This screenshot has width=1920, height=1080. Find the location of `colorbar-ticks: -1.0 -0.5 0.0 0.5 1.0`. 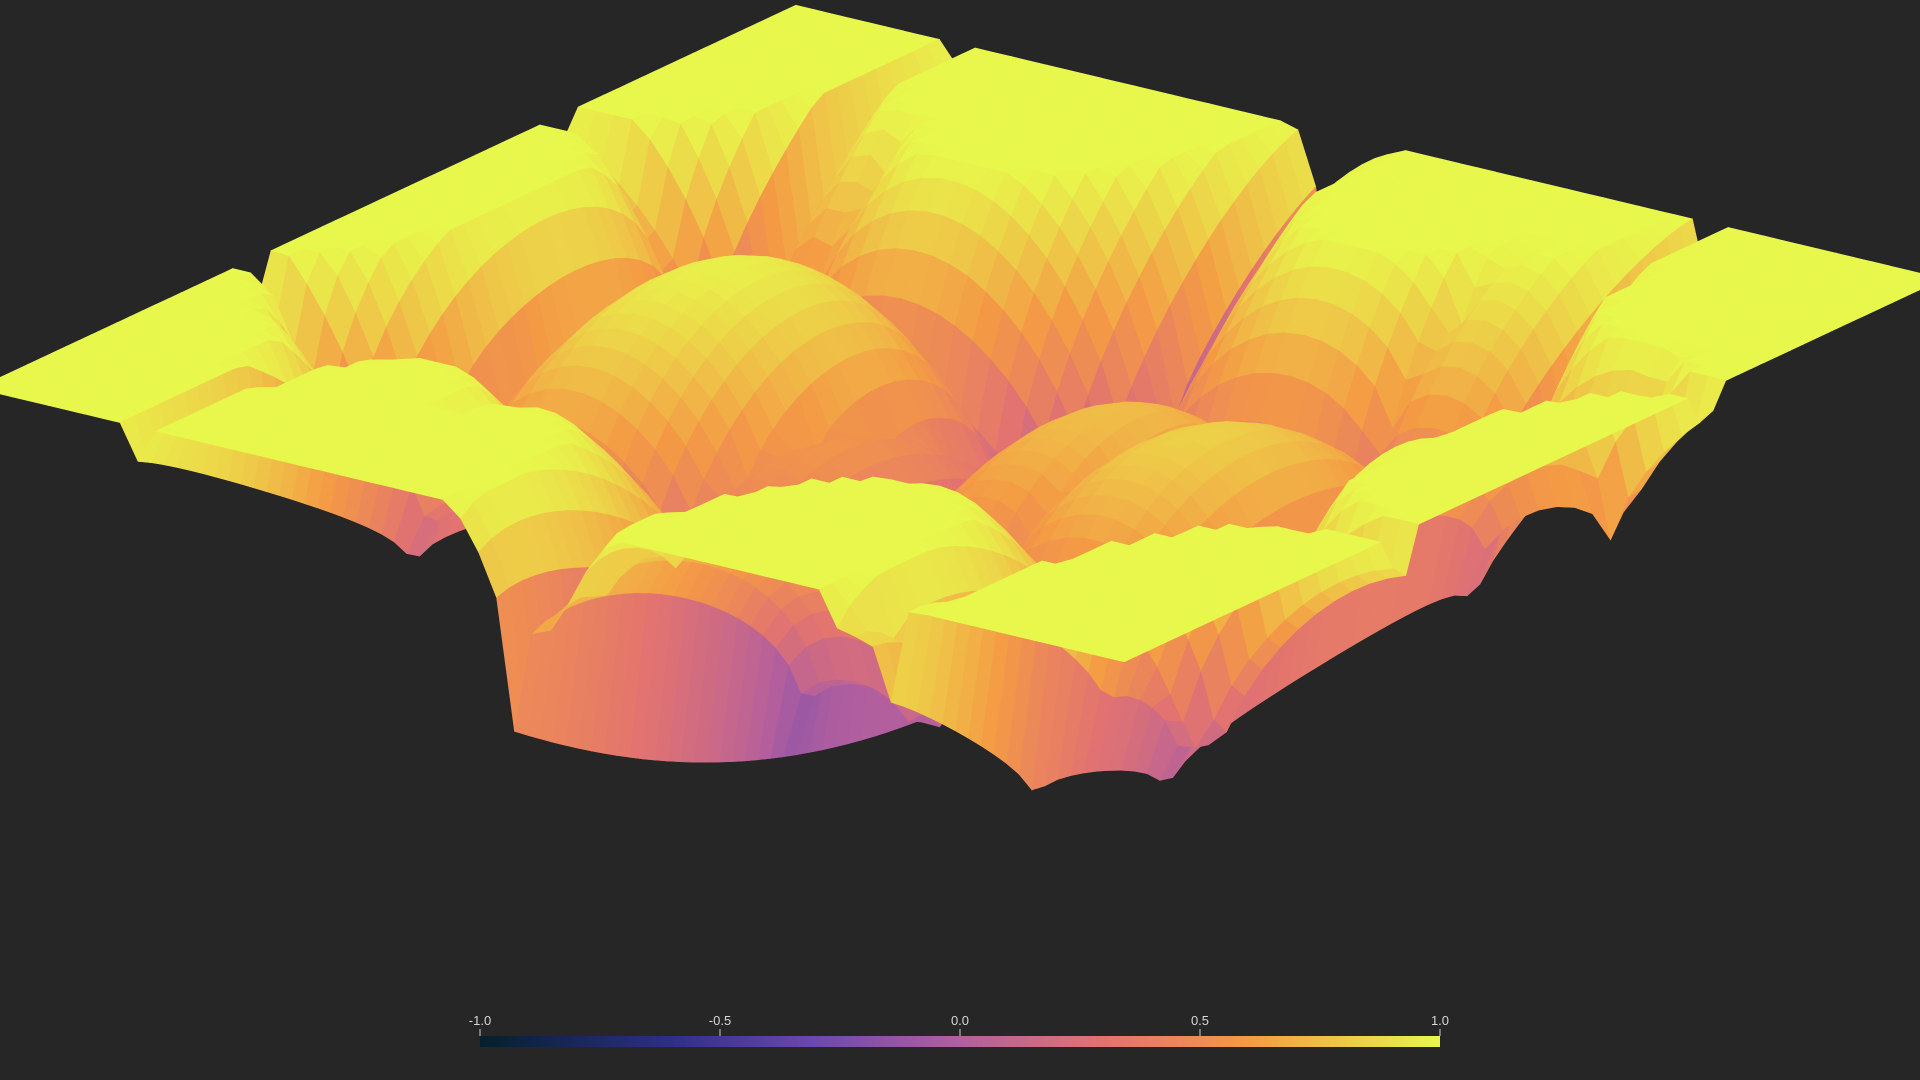

colorbar-ticks: -1.0 -0.5 0.0 0.5 1.0 is located at coordinates (959, 1024).